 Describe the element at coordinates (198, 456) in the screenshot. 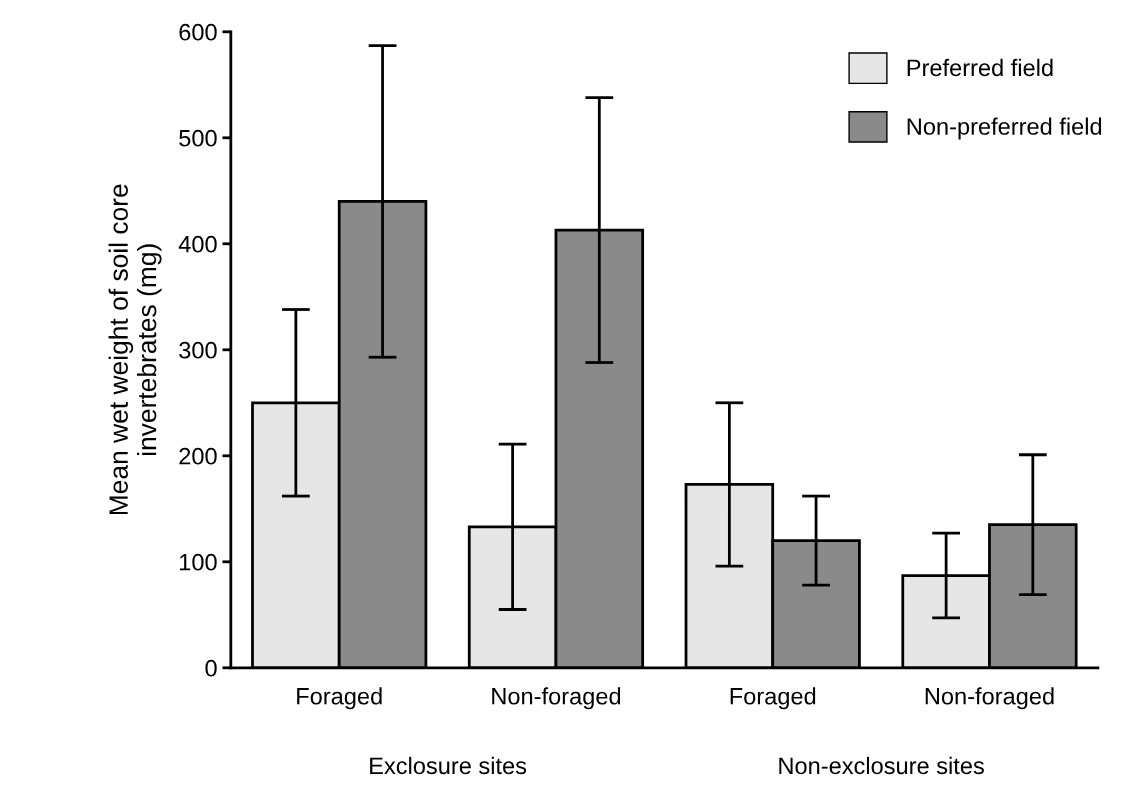

I see `y-tick-label: 200` at that location.